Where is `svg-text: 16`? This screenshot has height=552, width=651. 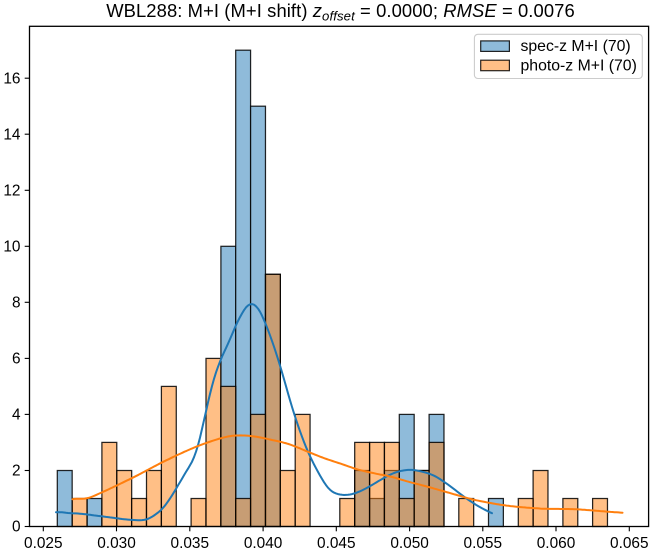
svg-text: 16 is located at coordinates (11, 78).